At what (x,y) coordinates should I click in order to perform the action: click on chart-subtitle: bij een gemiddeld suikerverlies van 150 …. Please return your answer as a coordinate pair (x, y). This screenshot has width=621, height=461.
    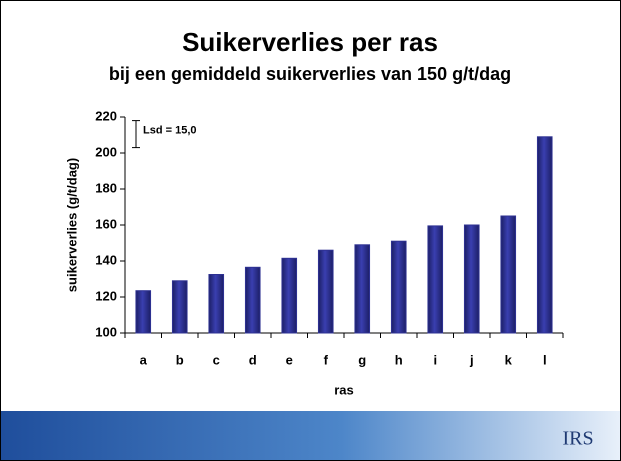
    Looking at the image, I should click on (310, 74).